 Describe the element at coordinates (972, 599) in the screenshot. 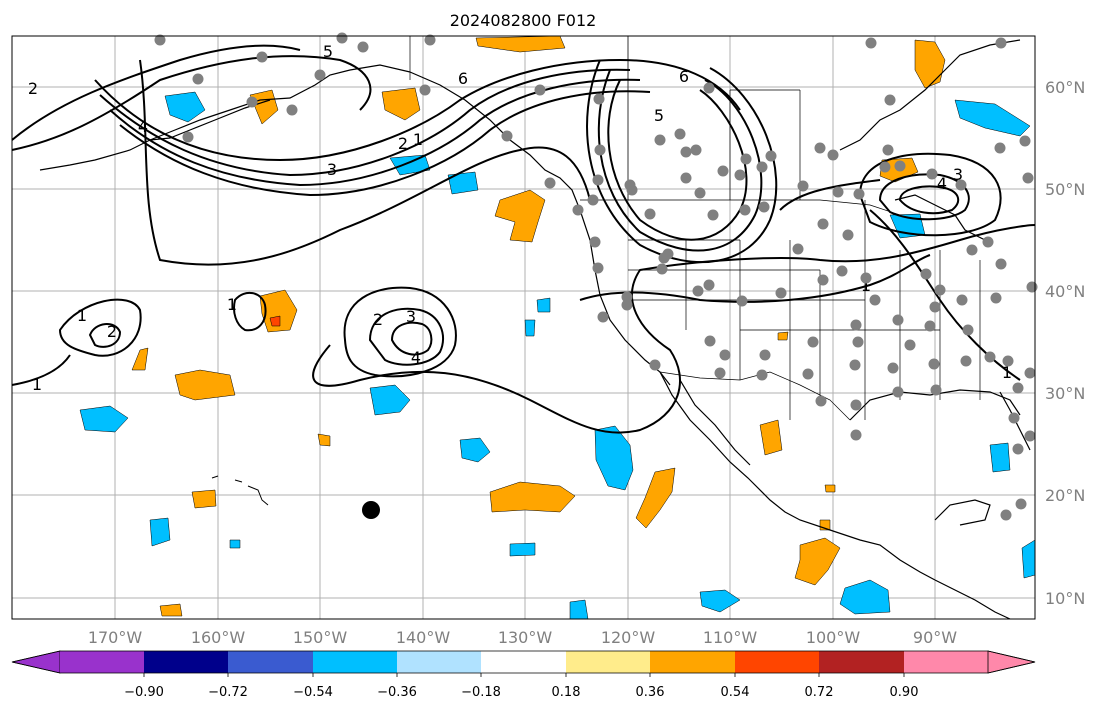

I see `central-america` at that location.